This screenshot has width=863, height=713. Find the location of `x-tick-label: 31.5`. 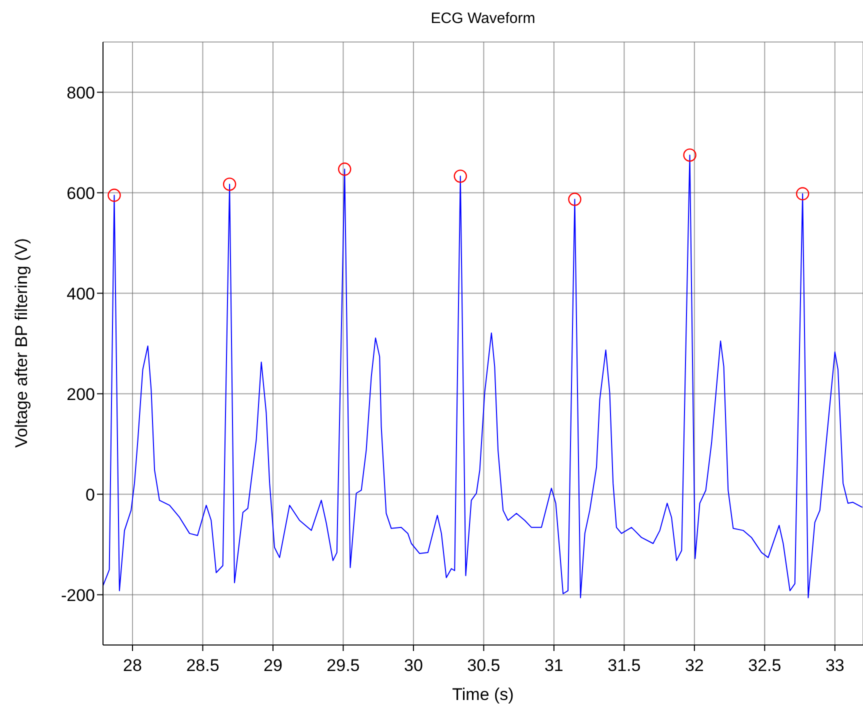

x-tick-label: 31.5 is located at coordinates (624, 666).